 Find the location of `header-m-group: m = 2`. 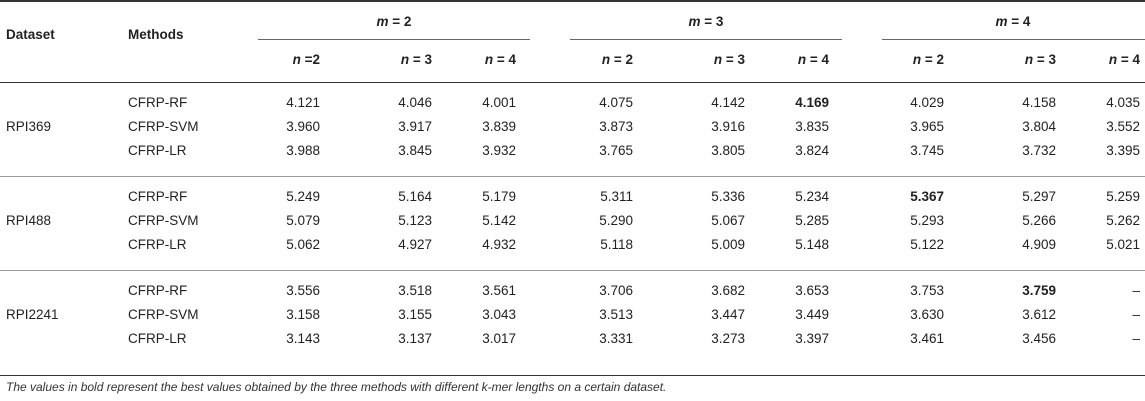

header-m-group: m = 2 is located at coordinates (394, 21).